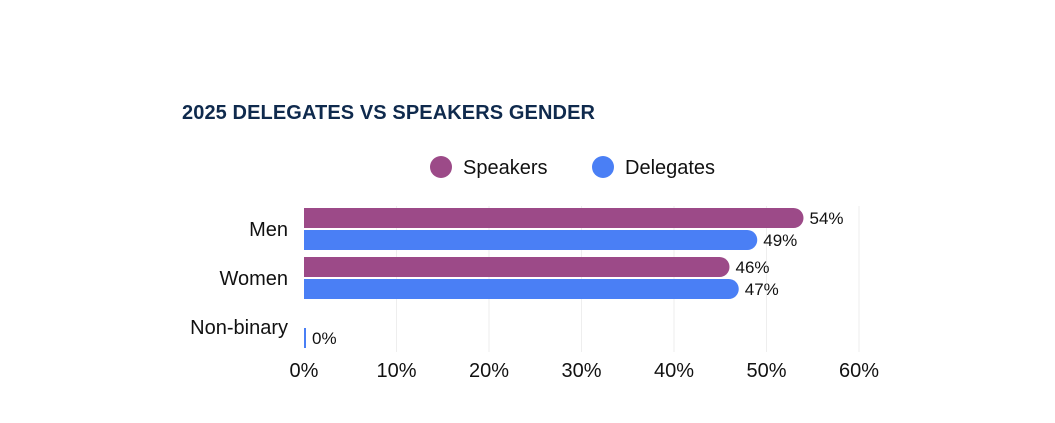 Image resolution: width=1055 pixels, height=423 pixels. I want to click on data-label: 47%, so click(762, 289).